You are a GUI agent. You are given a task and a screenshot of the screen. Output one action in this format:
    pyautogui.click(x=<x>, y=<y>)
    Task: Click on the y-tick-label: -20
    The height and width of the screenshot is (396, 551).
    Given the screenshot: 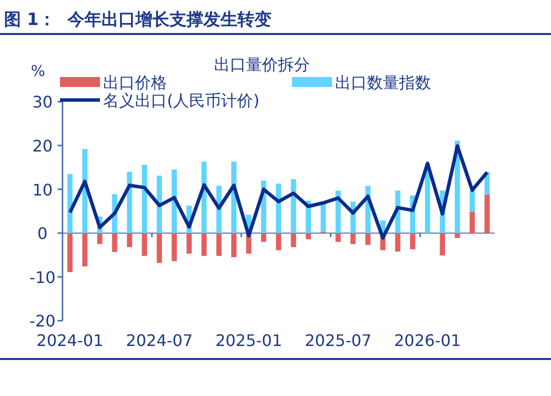 What is the action you would take?
    pyautogui.click(x=42, y=321)
    